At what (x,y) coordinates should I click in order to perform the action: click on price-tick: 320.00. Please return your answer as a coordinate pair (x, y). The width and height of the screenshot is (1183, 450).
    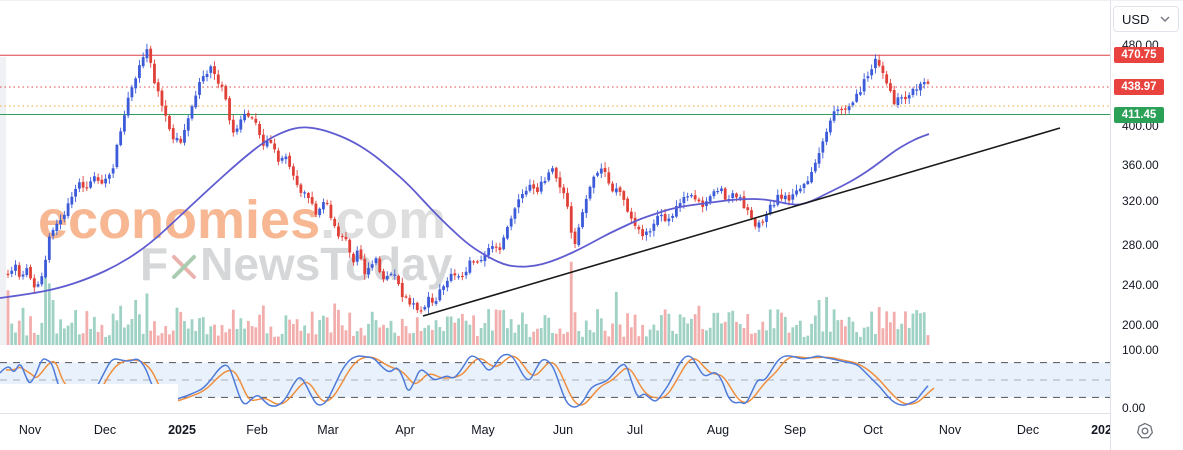
    Looking at the image, I should click on (1140, 201).